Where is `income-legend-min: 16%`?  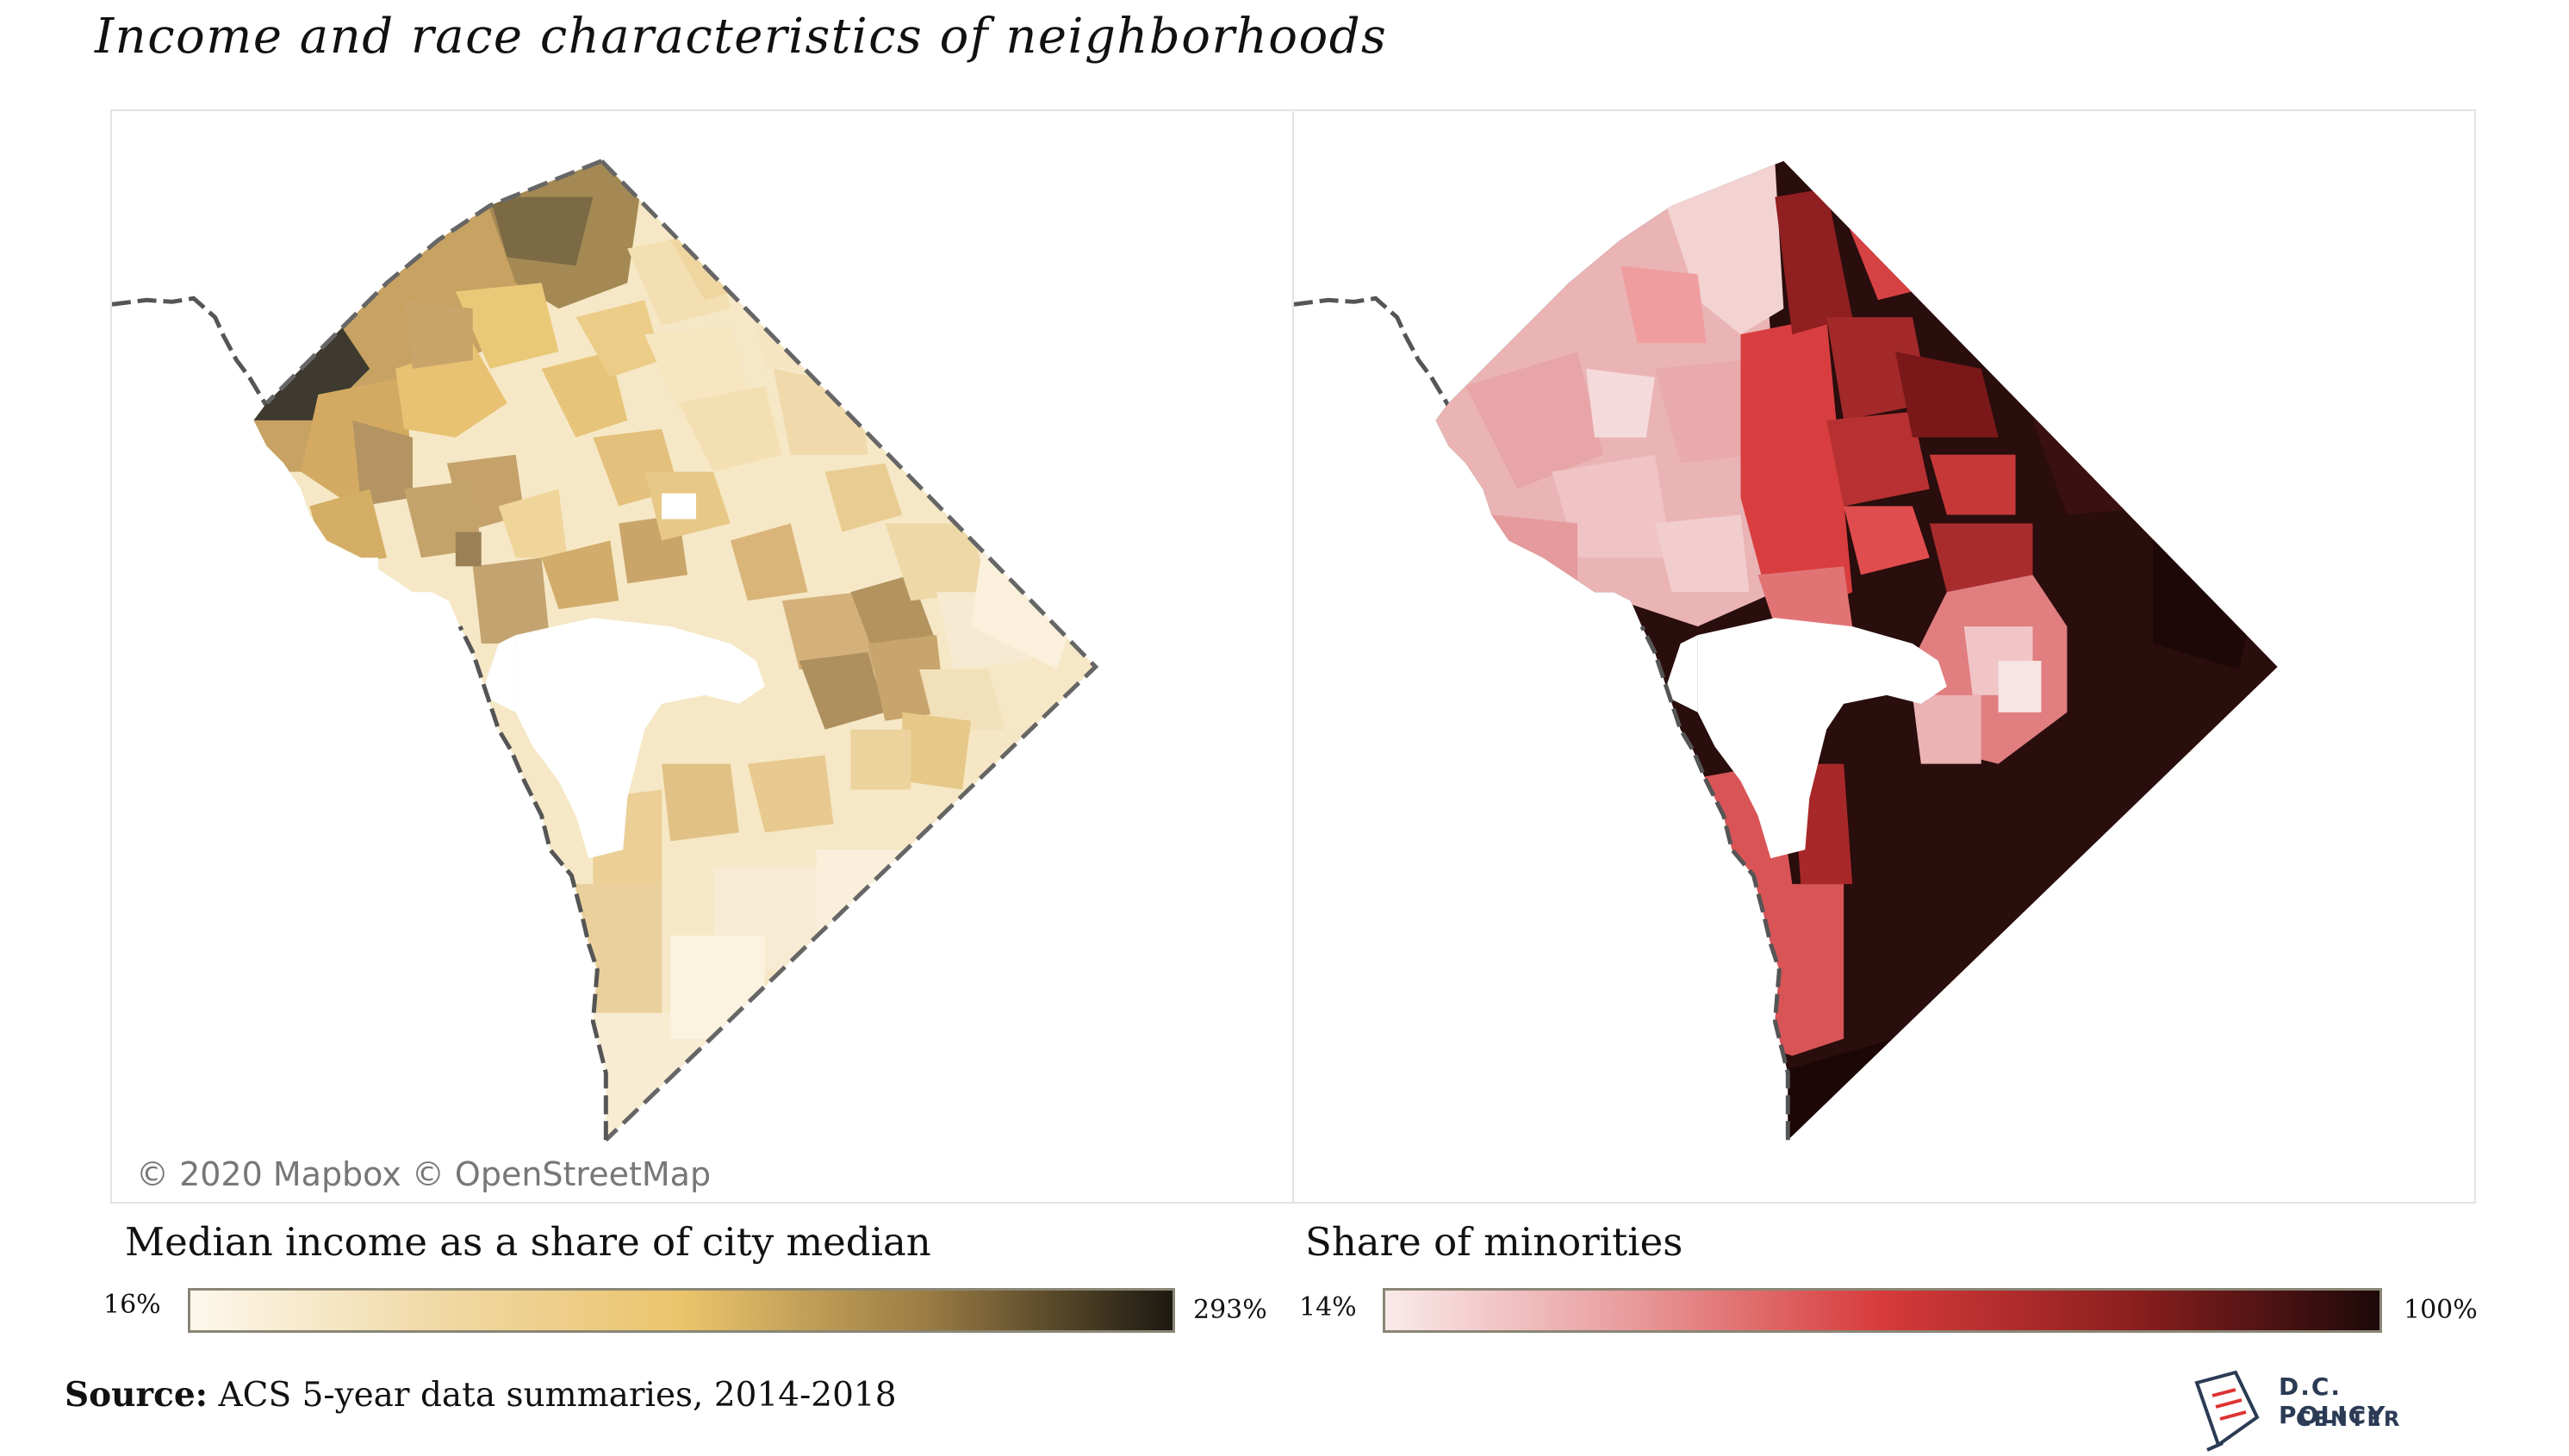
income-legend-min: 16% is located at coordinates (132, 1305).